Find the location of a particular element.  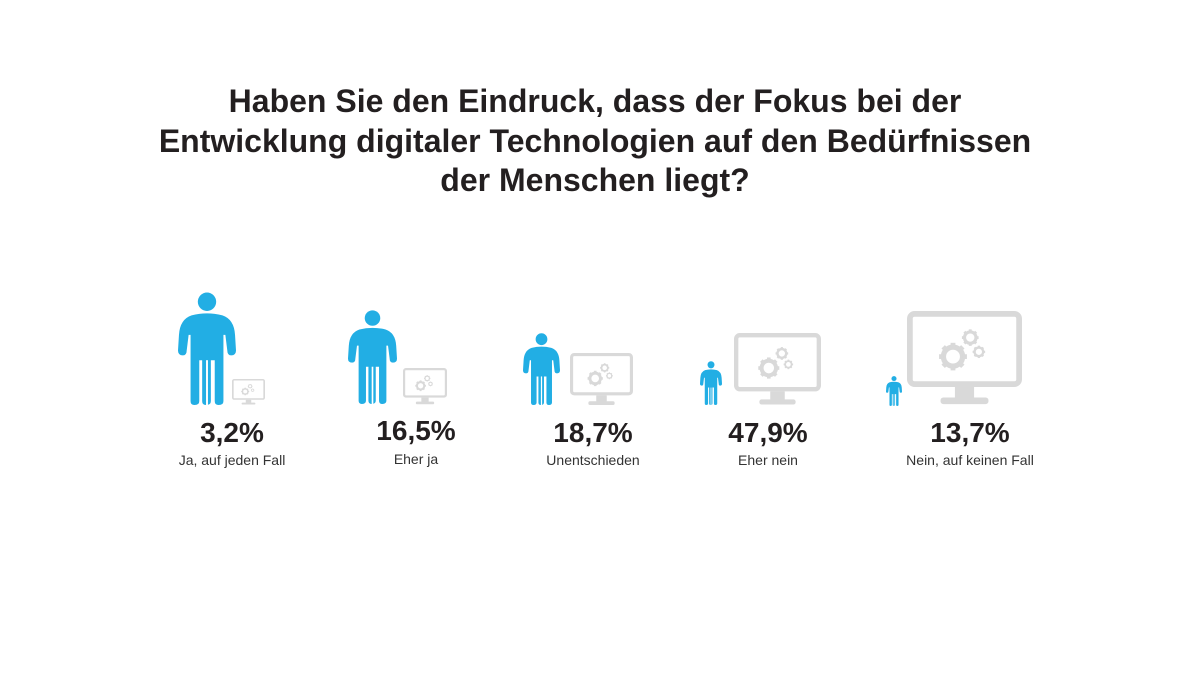

value-label: 16,5% is located at coordinates (416, 430).